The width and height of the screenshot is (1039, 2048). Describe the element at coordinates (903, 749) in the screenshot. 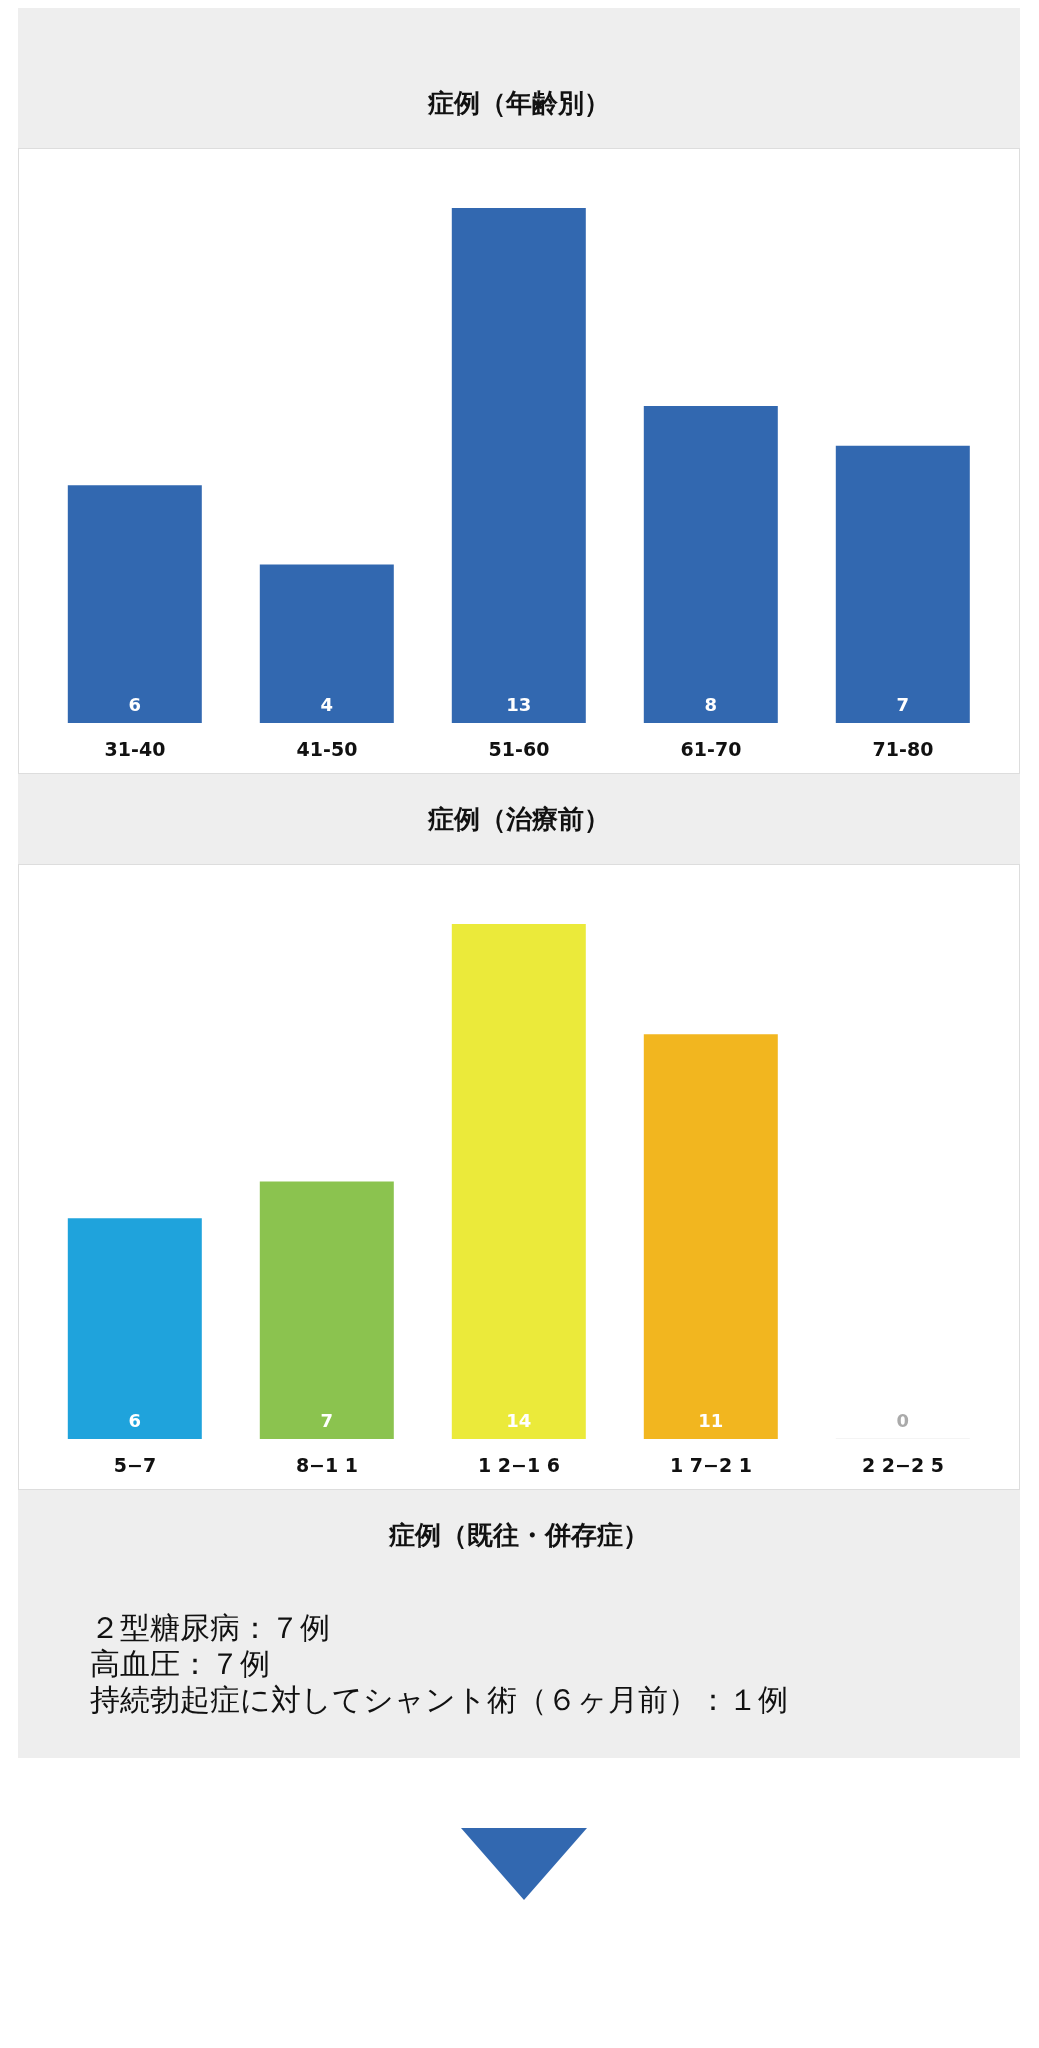

I see `x-tick-label: 71-80` at that location.